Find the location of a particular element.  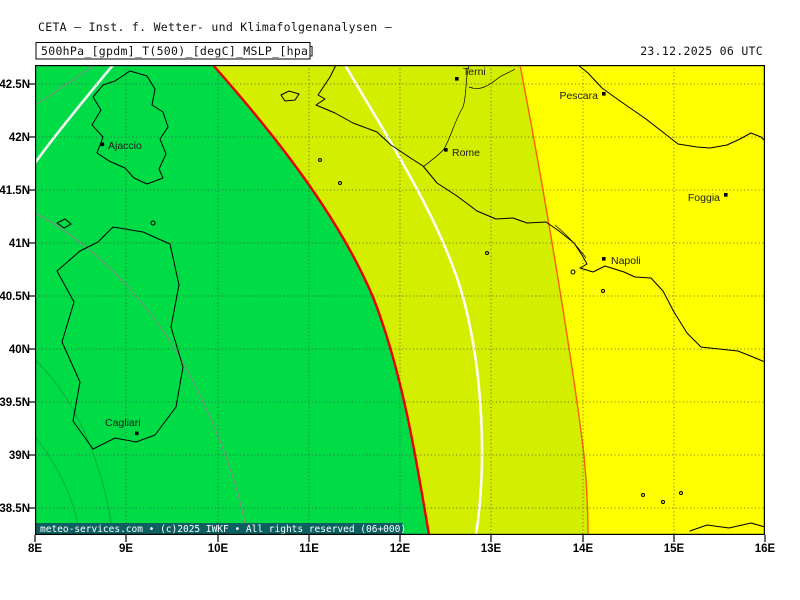

city-label-ajaccio: Ajaccio is located at coordinates (125, 146).